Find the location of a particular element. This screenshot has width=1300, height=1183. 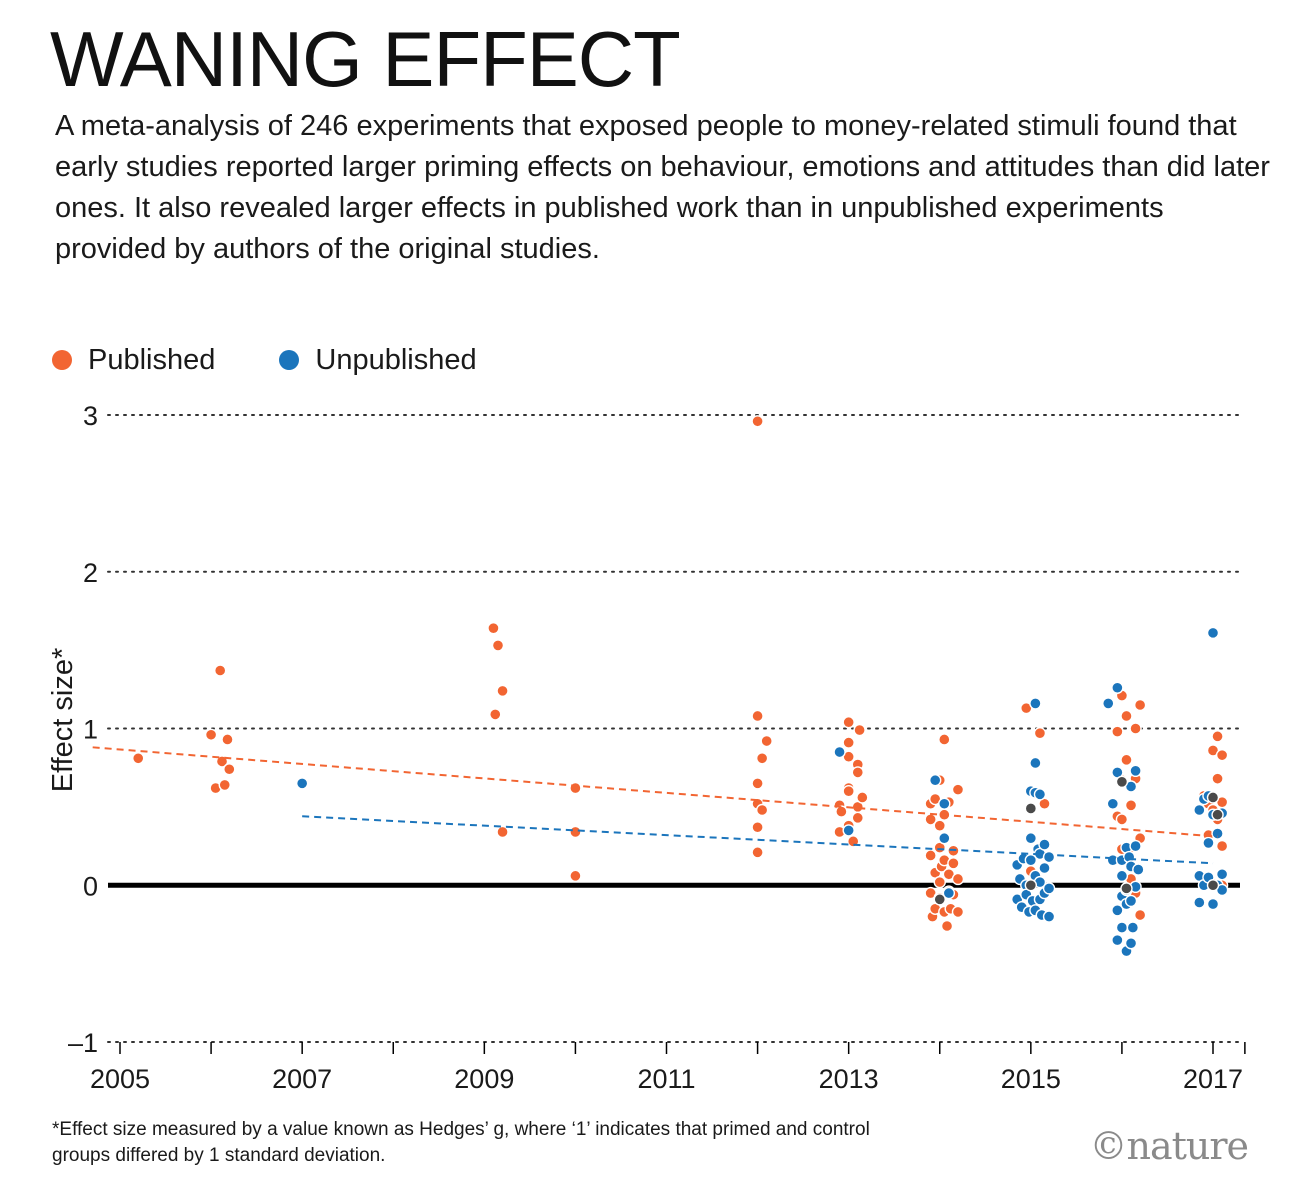

legend: Published Unpublished is located at coordinates (296, 360).